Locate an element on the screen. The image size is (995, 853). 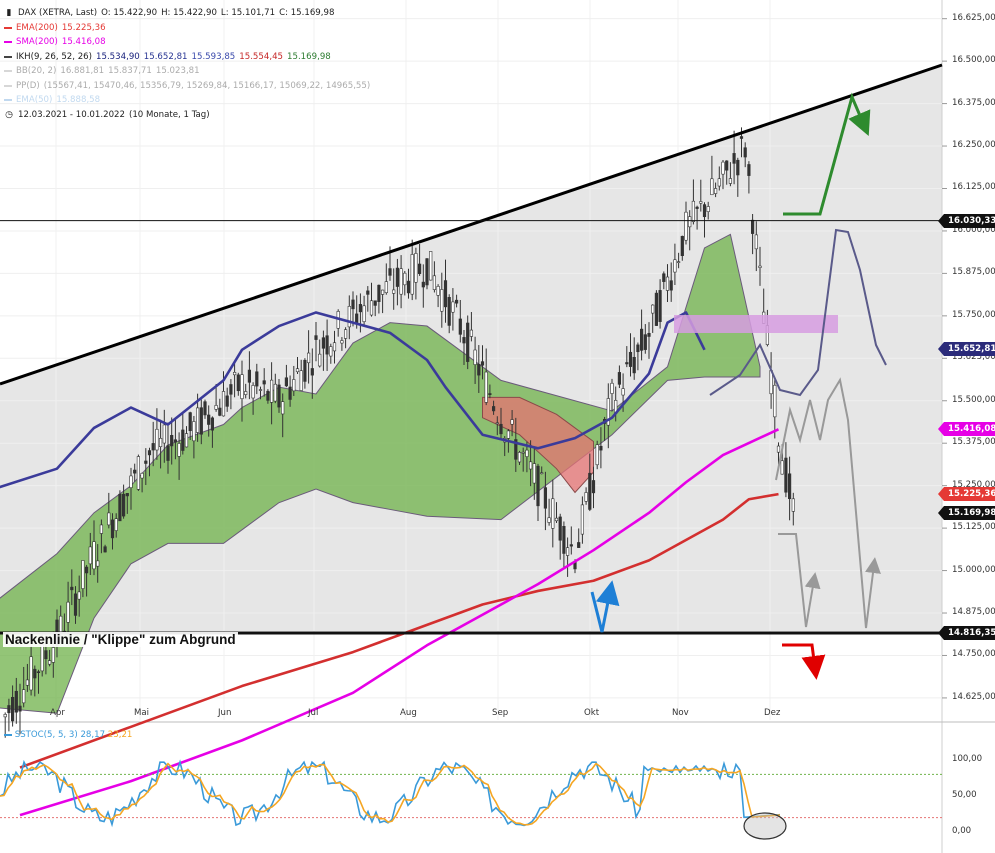
bb-swatch is located at coordinates (8, 71).